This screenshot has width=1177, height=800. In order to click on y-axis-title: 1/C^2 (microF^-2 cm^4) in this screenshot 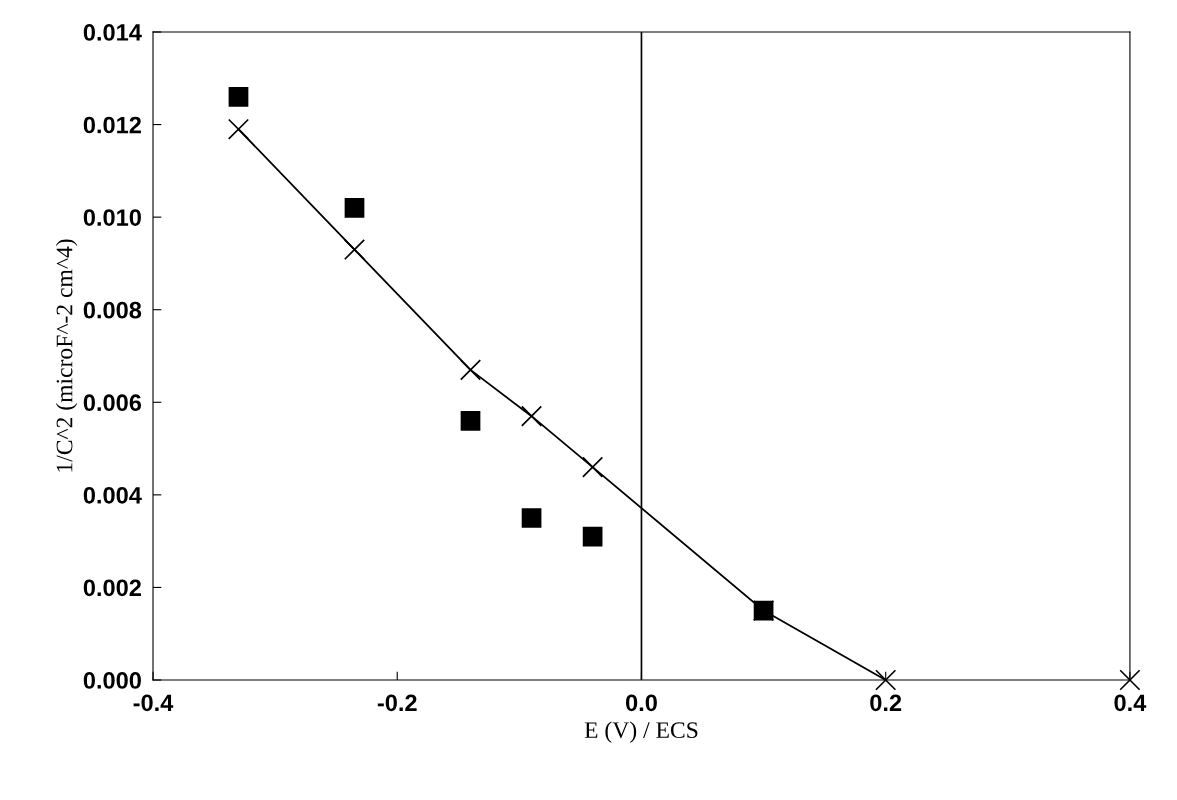, I will do `click(66, 355)`.